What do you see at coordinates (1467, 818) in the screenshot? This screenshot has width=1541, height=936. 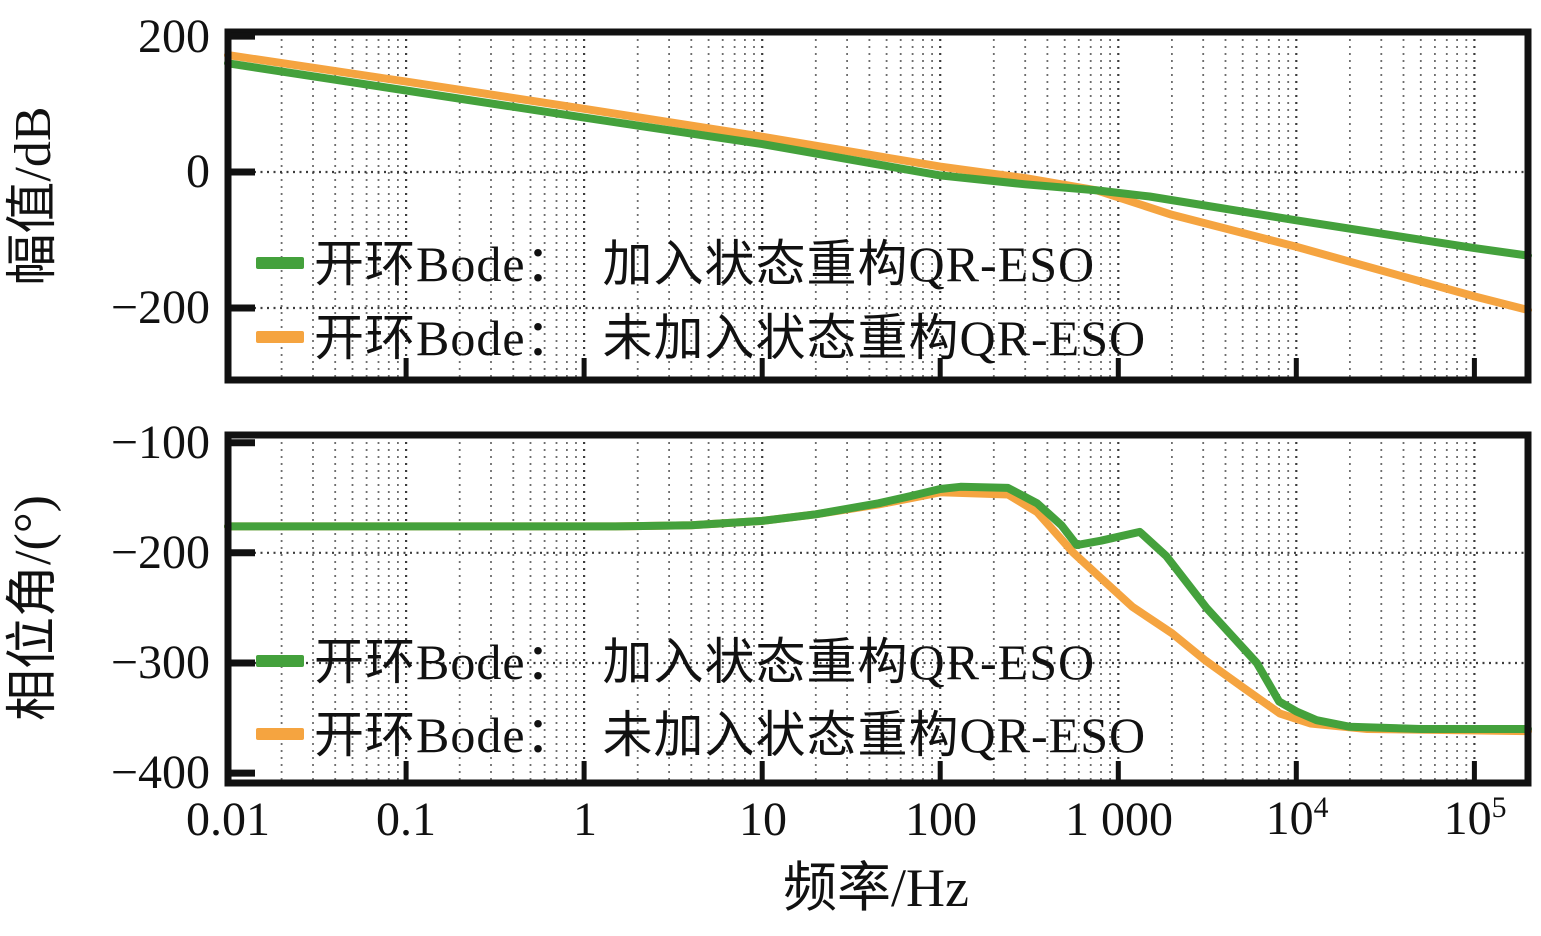 I see `xtick-1e5-base: 10` at bounding box center [1467, 818].